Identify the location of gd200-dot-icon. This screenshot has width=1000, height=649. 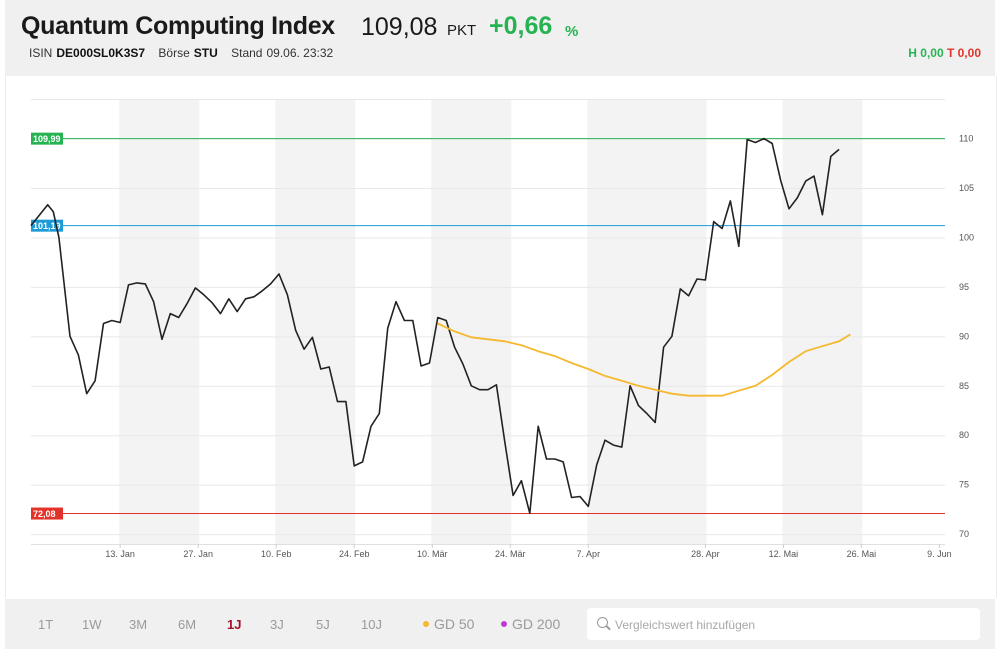
(504, 624).